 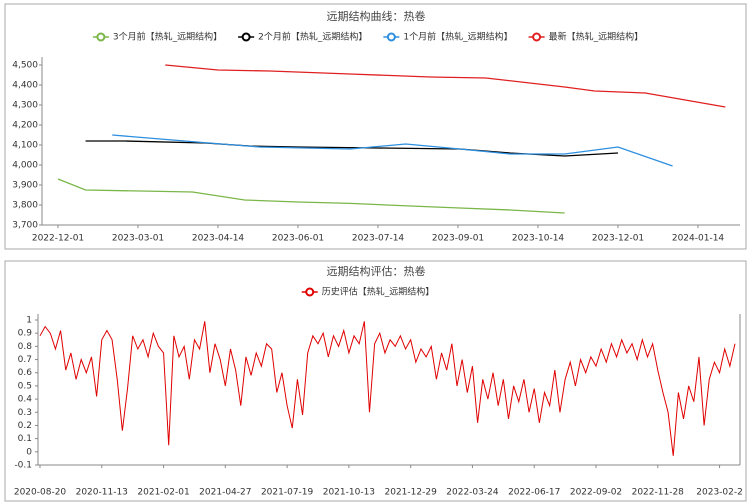 I want to click on legend-label: 历史评估【热轧_远期结构】, so click(x=378, y=292).